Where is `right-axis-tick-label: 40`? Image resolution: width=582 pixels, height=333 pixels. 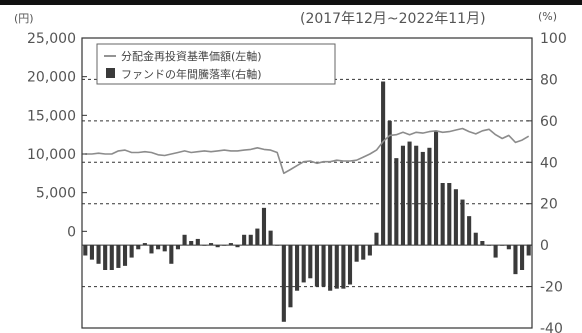
right-axis-tick-label: 40 is located at coordinates (549, 163).